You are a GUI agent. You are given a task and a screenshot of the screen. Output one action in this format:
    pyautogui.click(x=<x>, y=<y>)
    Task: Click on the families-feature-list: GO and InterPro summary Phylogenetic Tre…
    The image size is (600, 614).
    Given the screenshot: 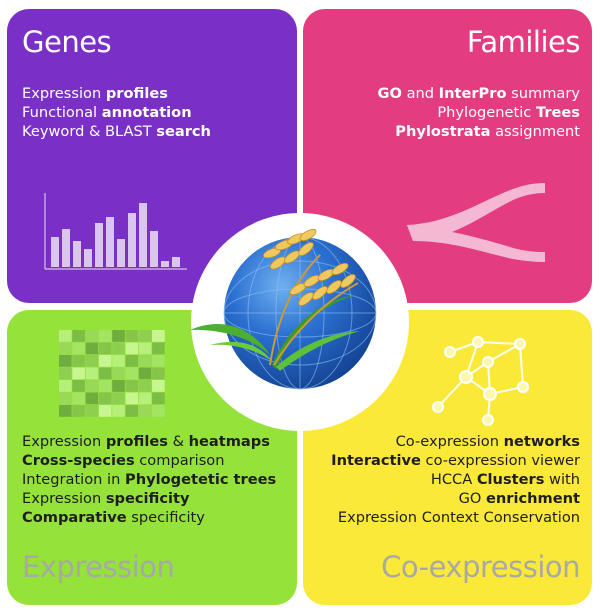 What is the action you would take?
    pyautogui.click(x=479, y=112)
    